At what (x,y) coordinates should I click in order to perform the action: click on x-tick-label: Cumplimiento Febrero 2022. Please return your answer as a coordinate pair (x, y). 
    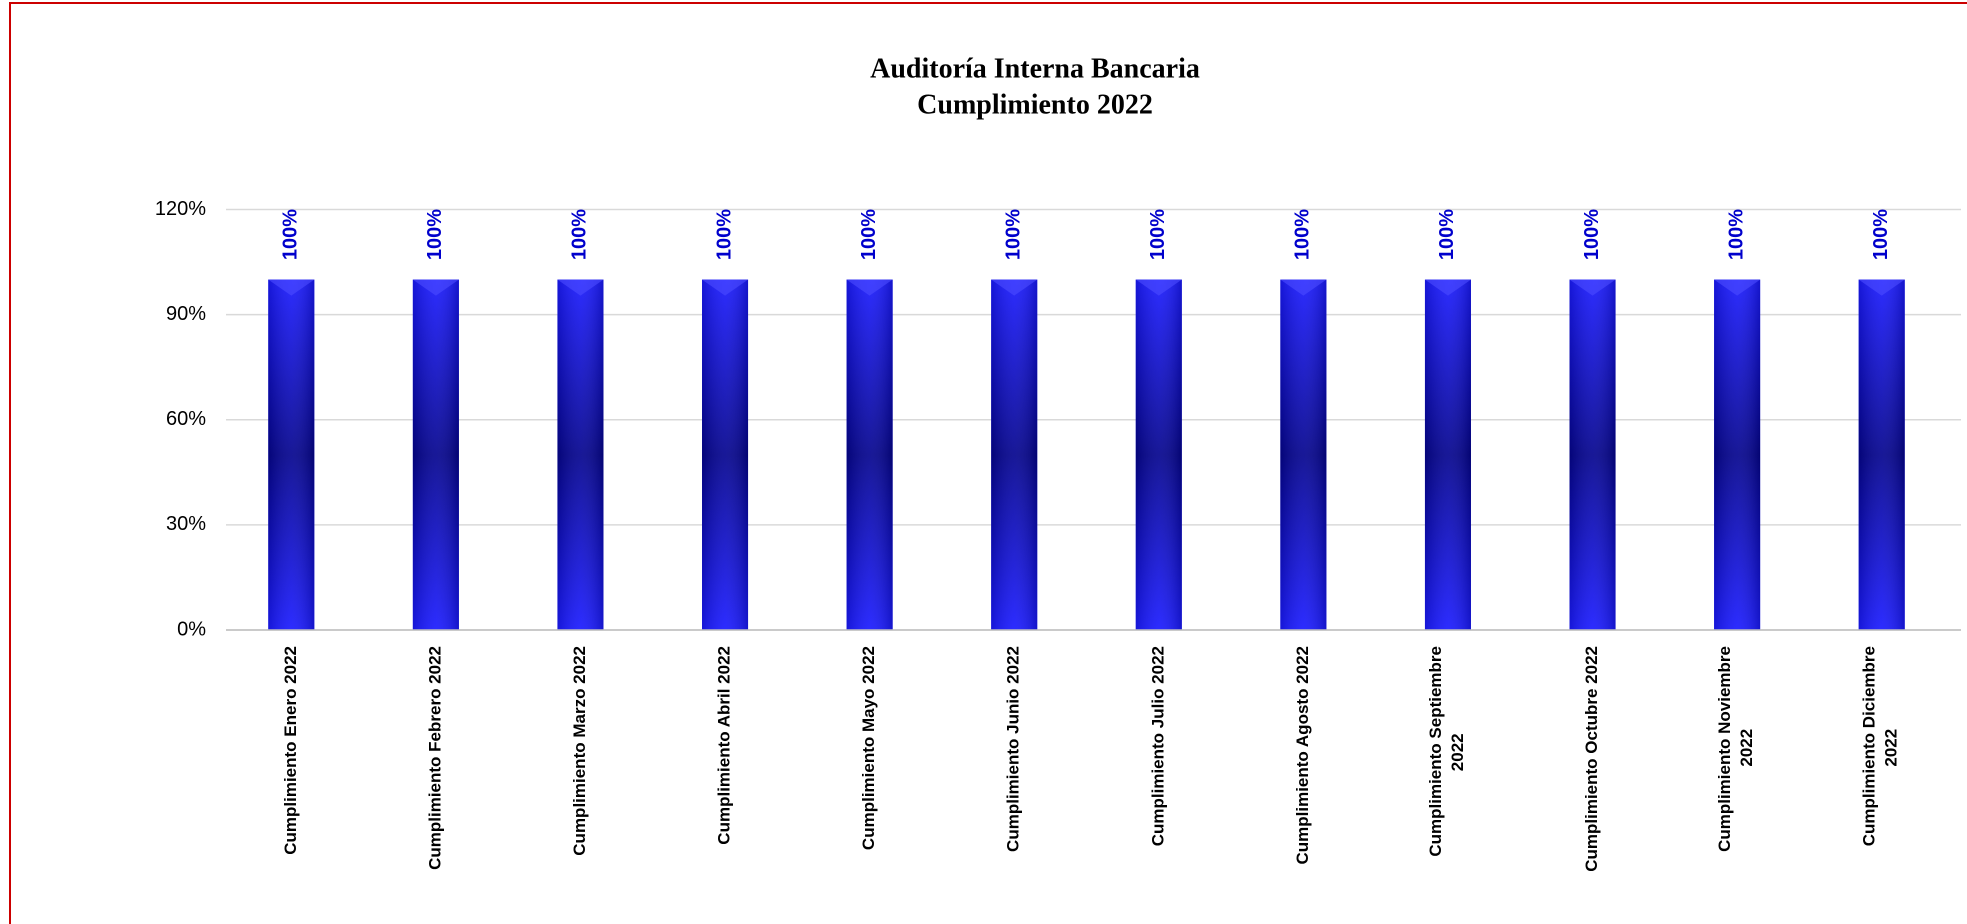
    Looking at the image, I should click on (434, 758).